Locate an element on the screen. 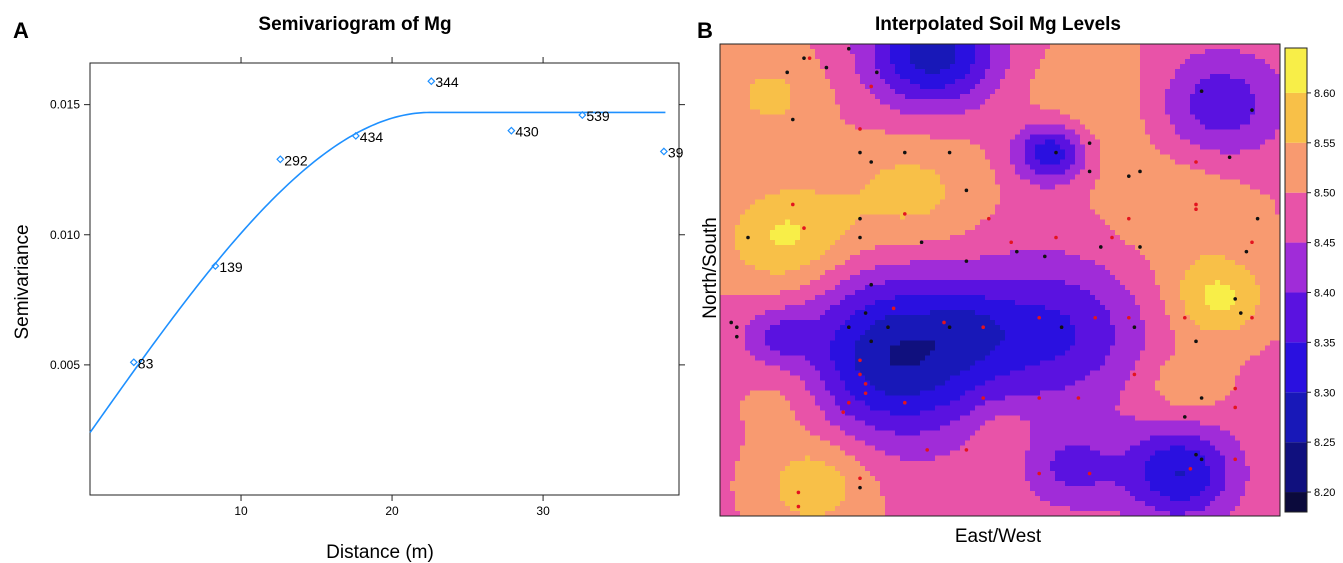 The image size is (1343, 563). y-tick-label: 0.005 is located at coordinates (65, 365).